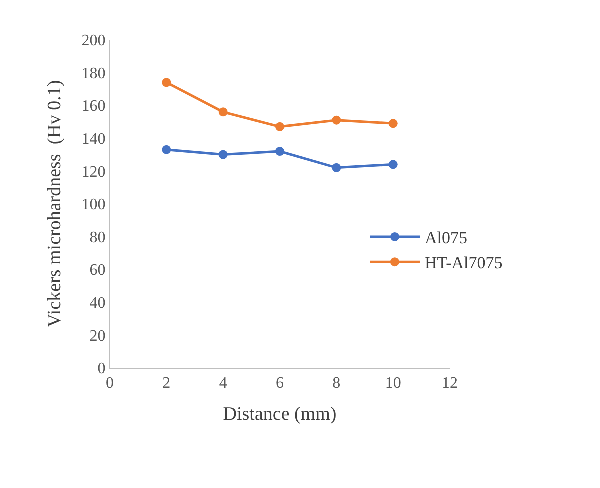 The height and width of the screenshot is (488, 600). I want to click on y-tick-label: 80, so click(98, 237).